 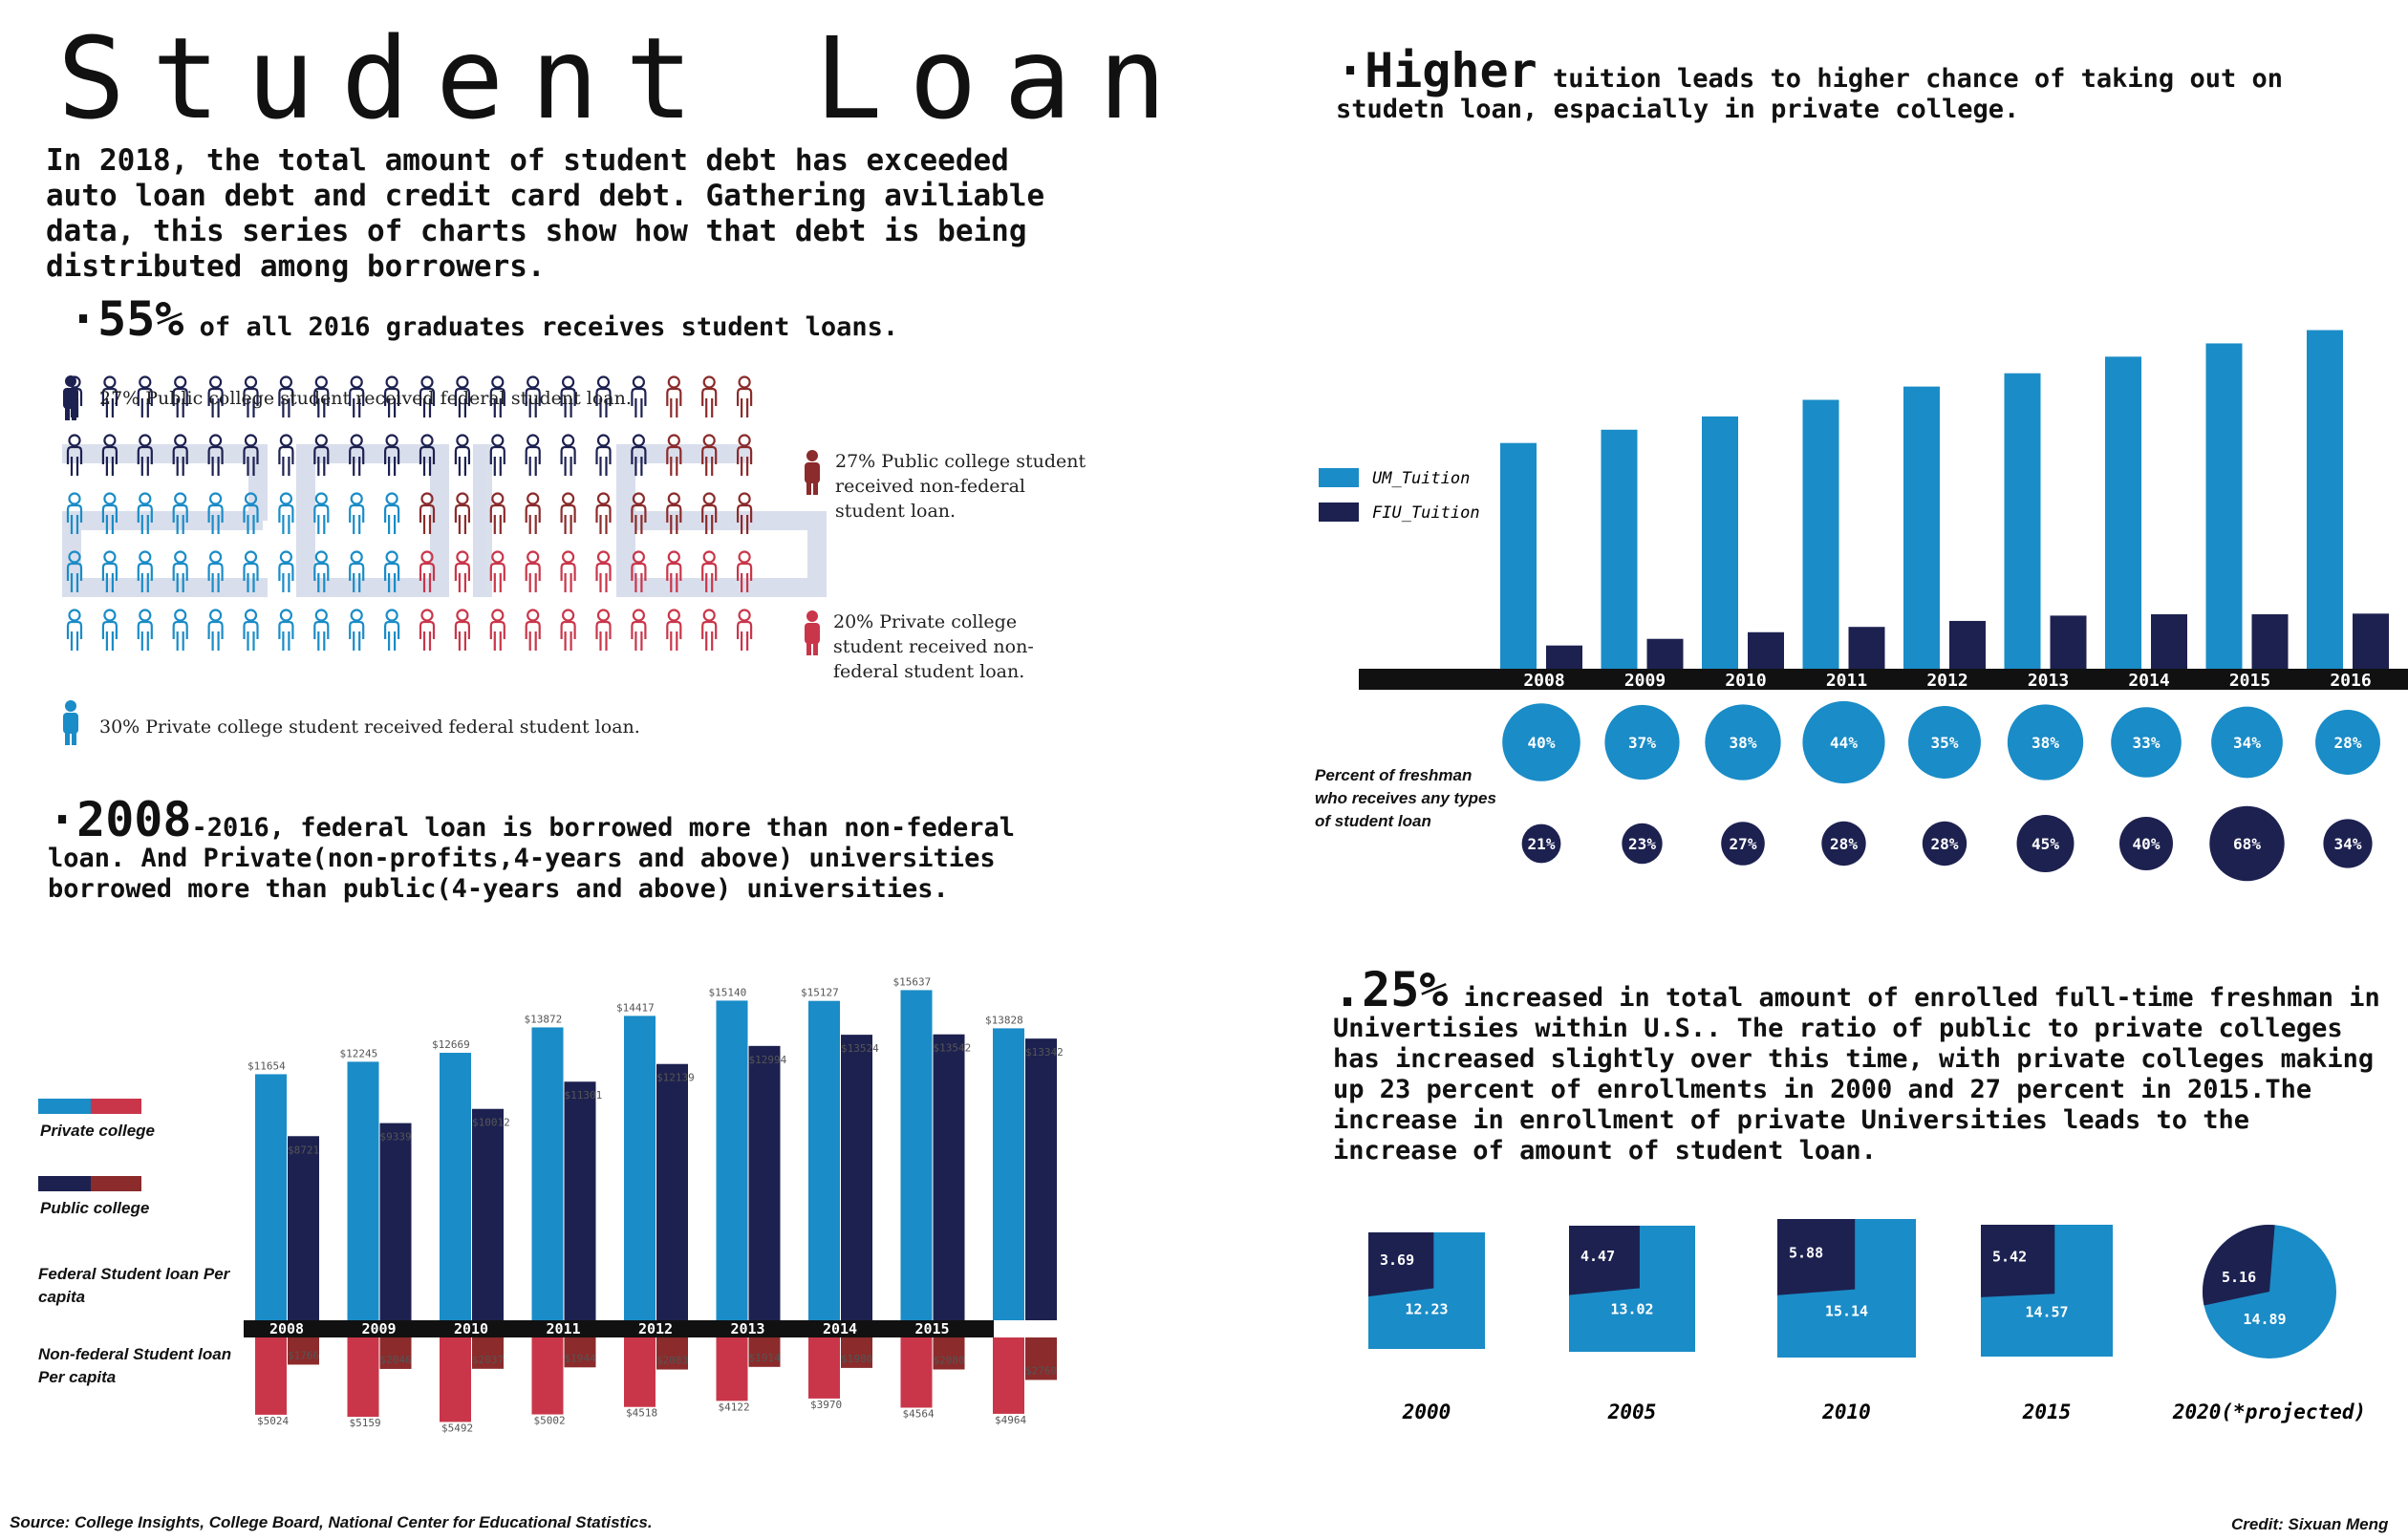 What do you see at coordinates (913, 981) in the screenshot?
I see `label-private-federal: $15637` at bounding box center [913, 981].